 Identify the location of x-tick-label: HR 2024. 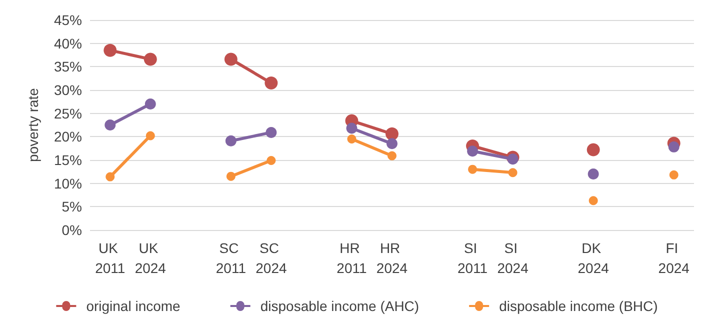
(392, 258).